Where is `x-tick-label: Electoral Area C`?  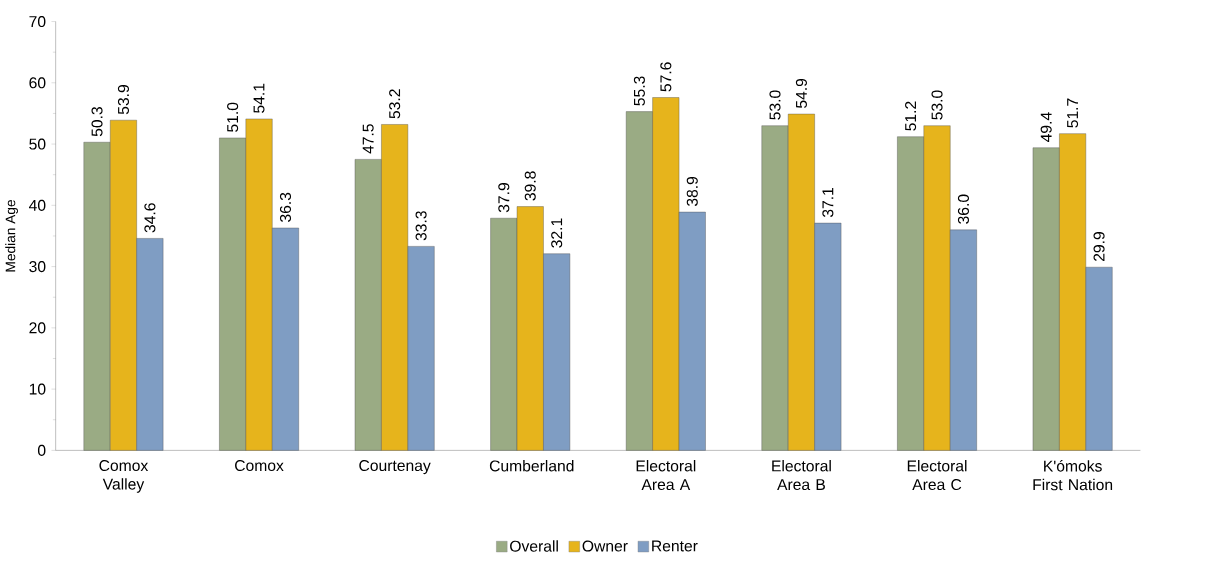
x-tick-label: Electoral Area C is located at coordinates (937, 475).